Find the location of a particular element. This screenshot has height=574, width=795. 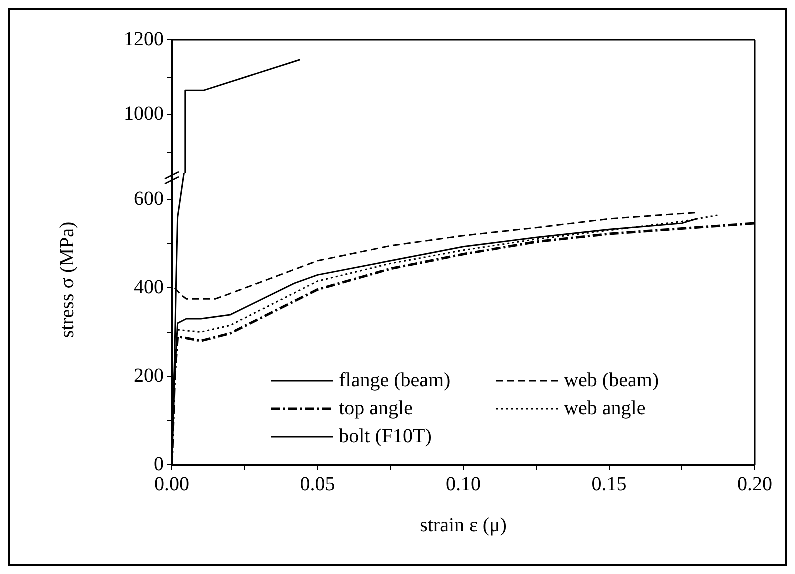

legend-label: bolt (F10T) is located at coordinates (385, 436).